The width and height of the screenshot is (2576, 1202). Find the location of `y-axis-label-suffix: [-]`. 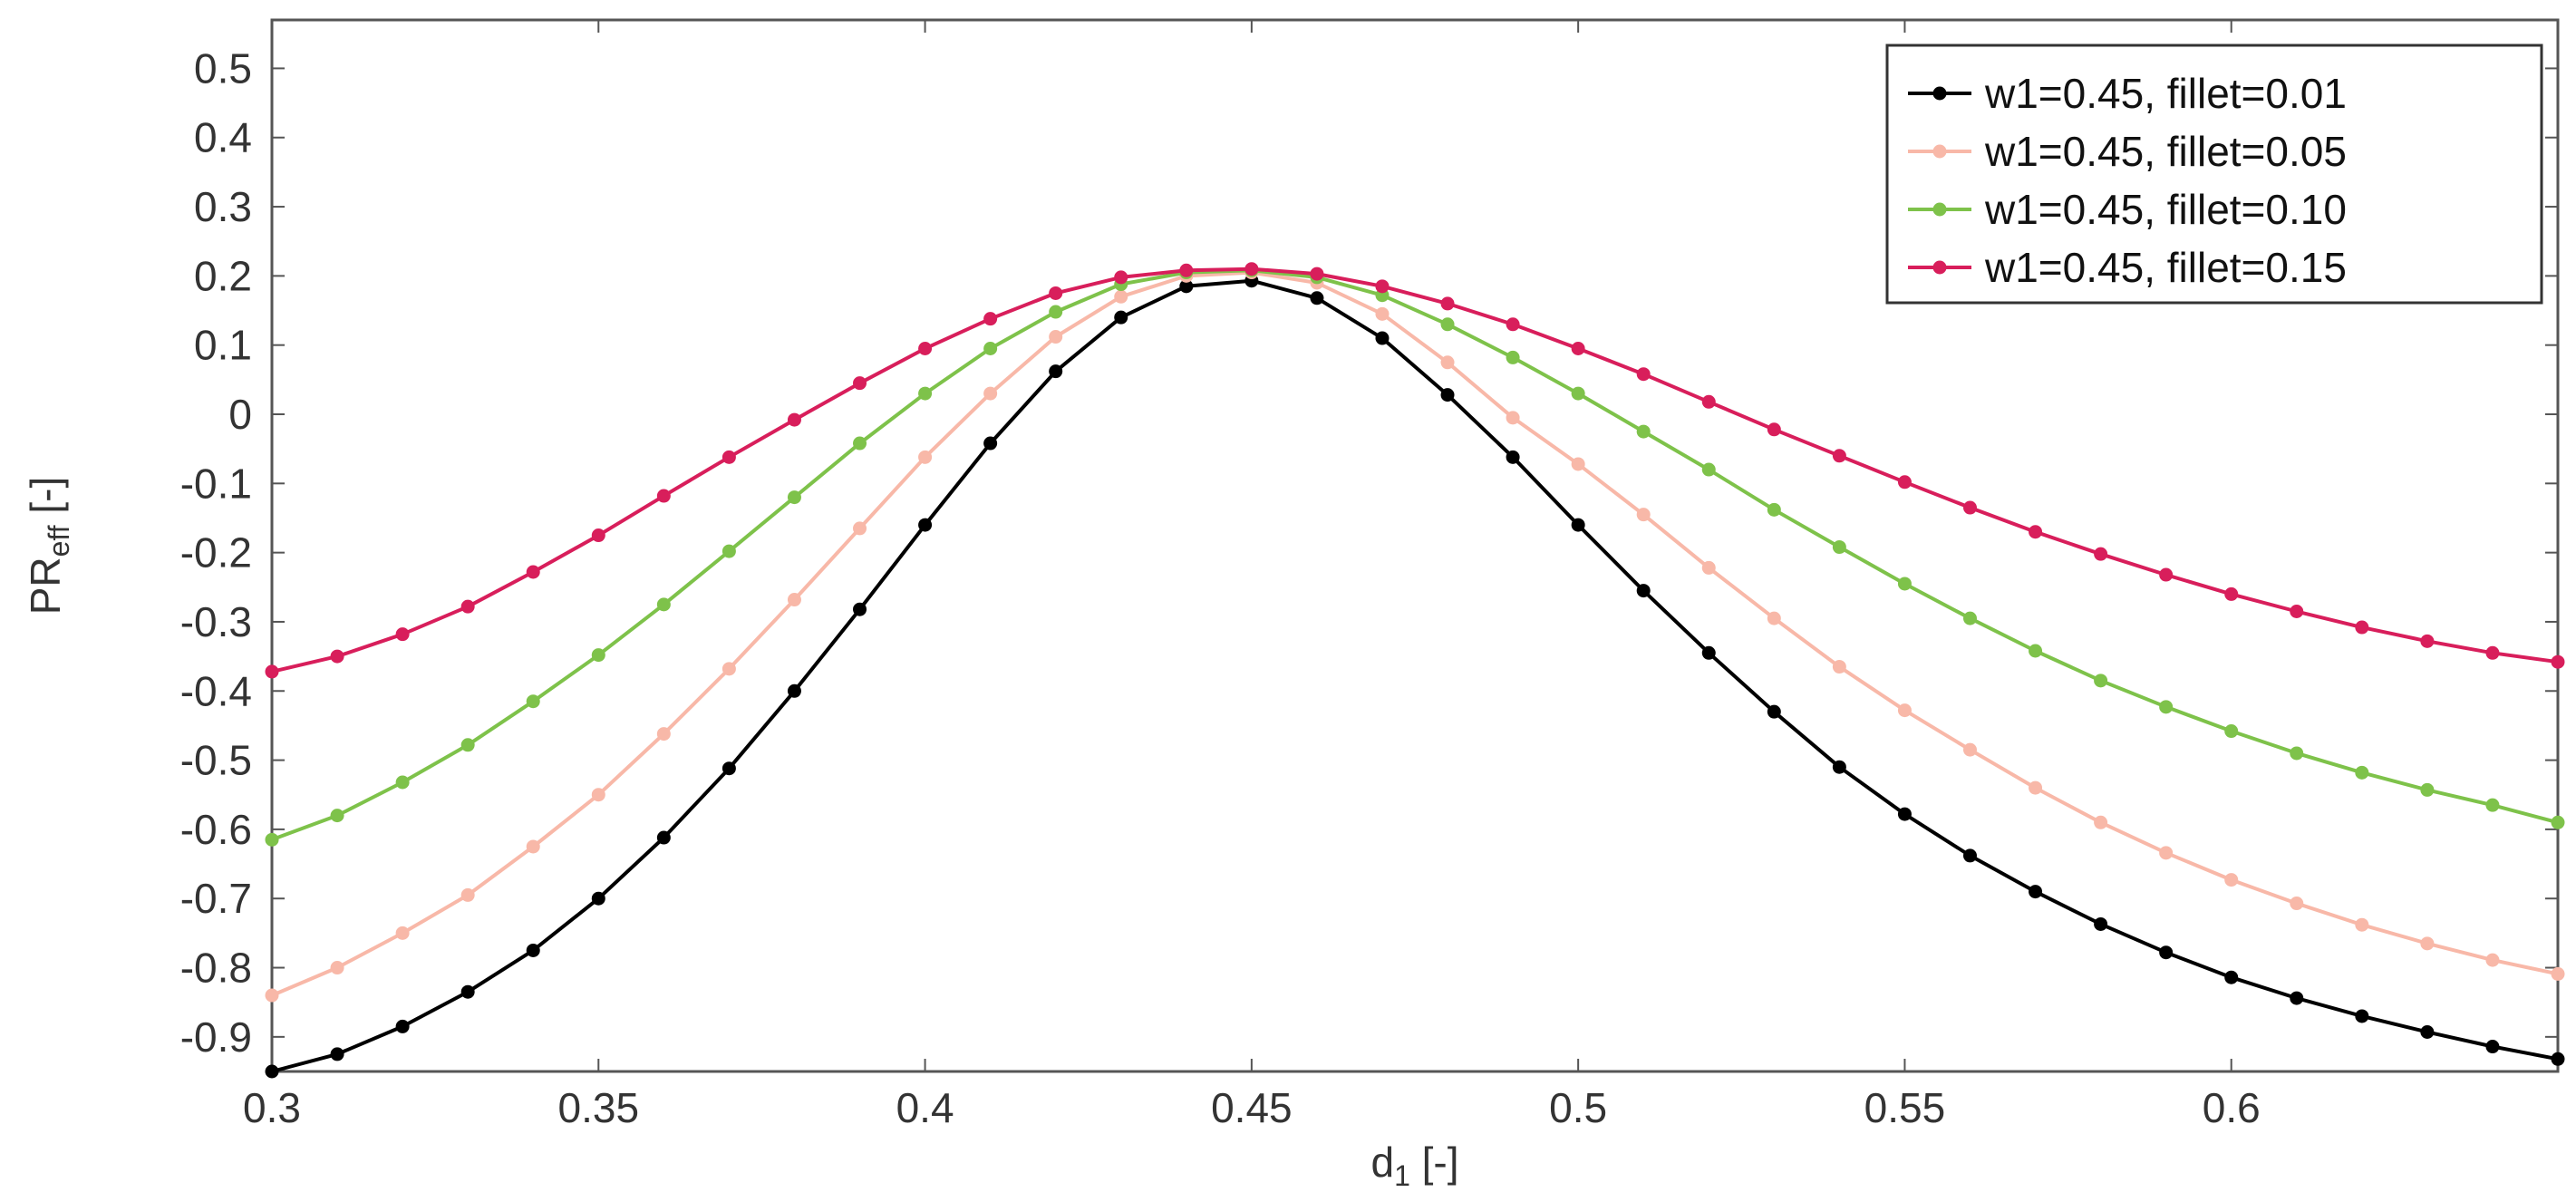

y-axis-label-suffix: [-] is located at coordinates (45, 501).